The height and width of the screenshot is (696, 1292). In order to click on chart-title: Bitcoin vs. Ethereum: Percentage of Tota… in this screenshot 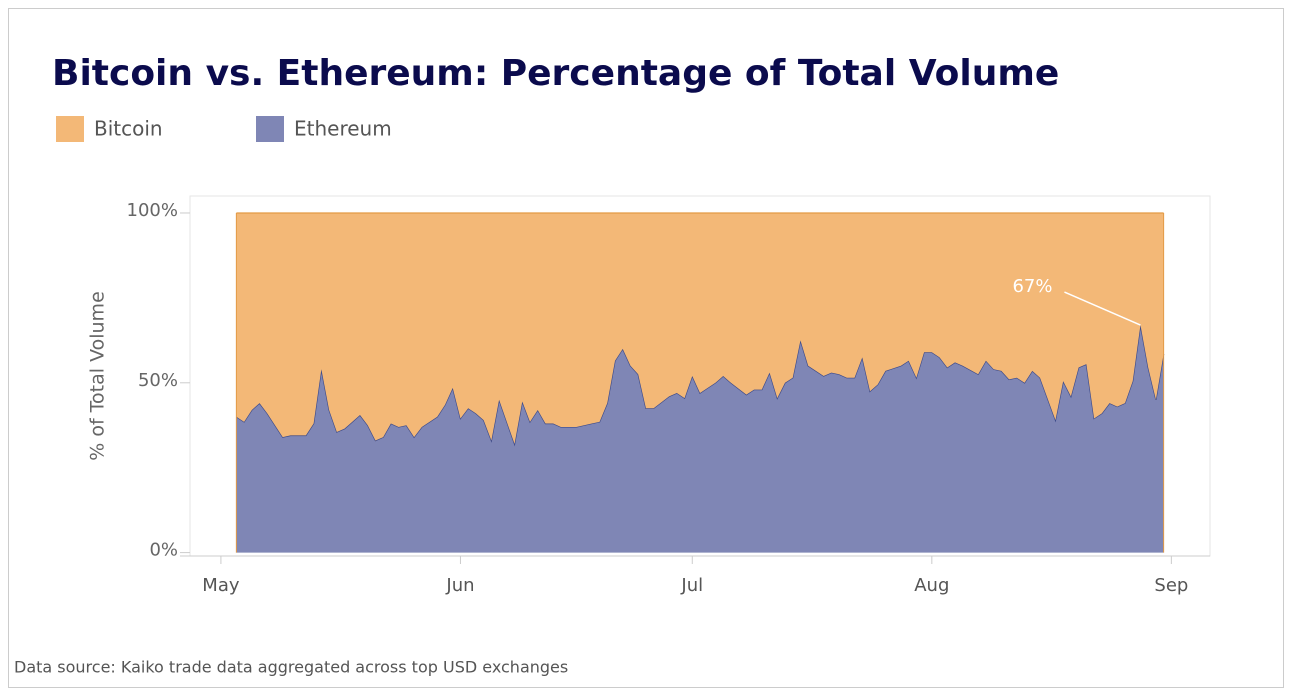, I will do `click(555, 73)`.